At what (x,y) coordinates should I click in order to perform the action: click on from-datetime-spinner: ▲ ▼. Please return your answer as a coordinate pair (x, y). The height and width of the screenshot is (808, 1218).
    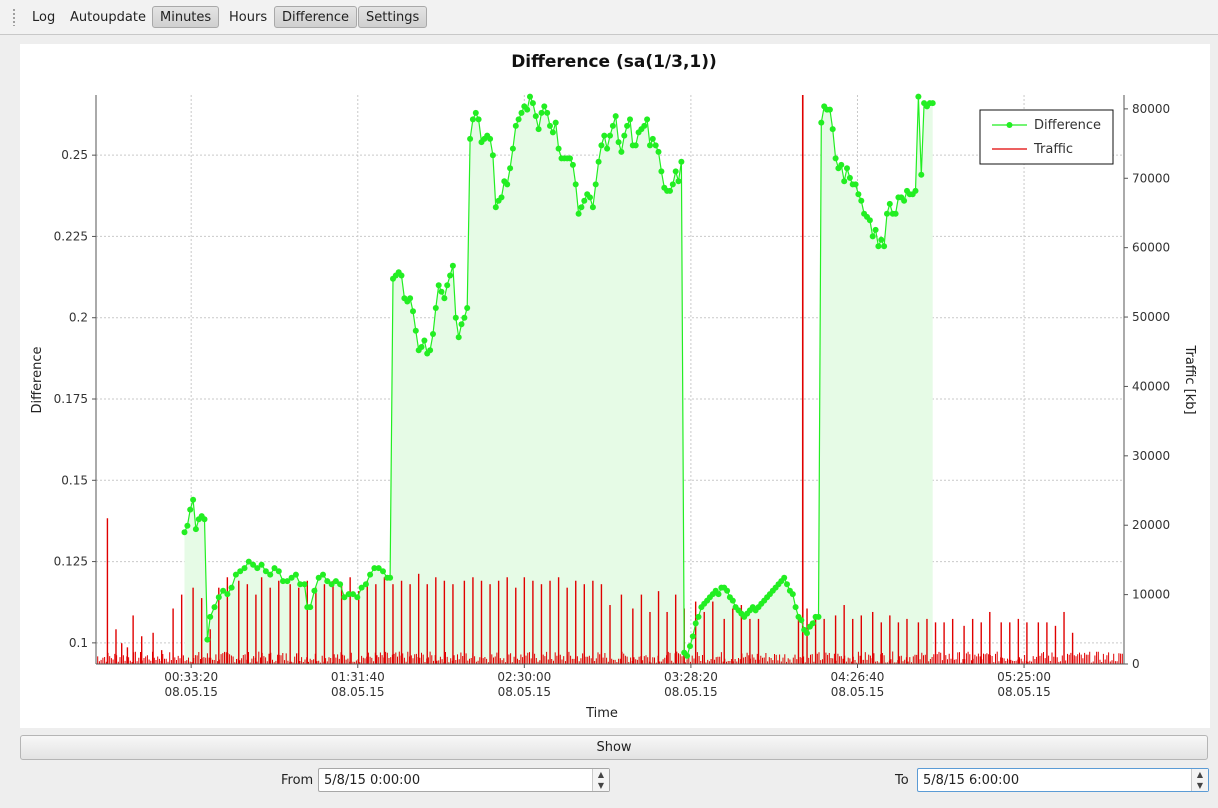
    Looking at the image, I should click on (464, 780).